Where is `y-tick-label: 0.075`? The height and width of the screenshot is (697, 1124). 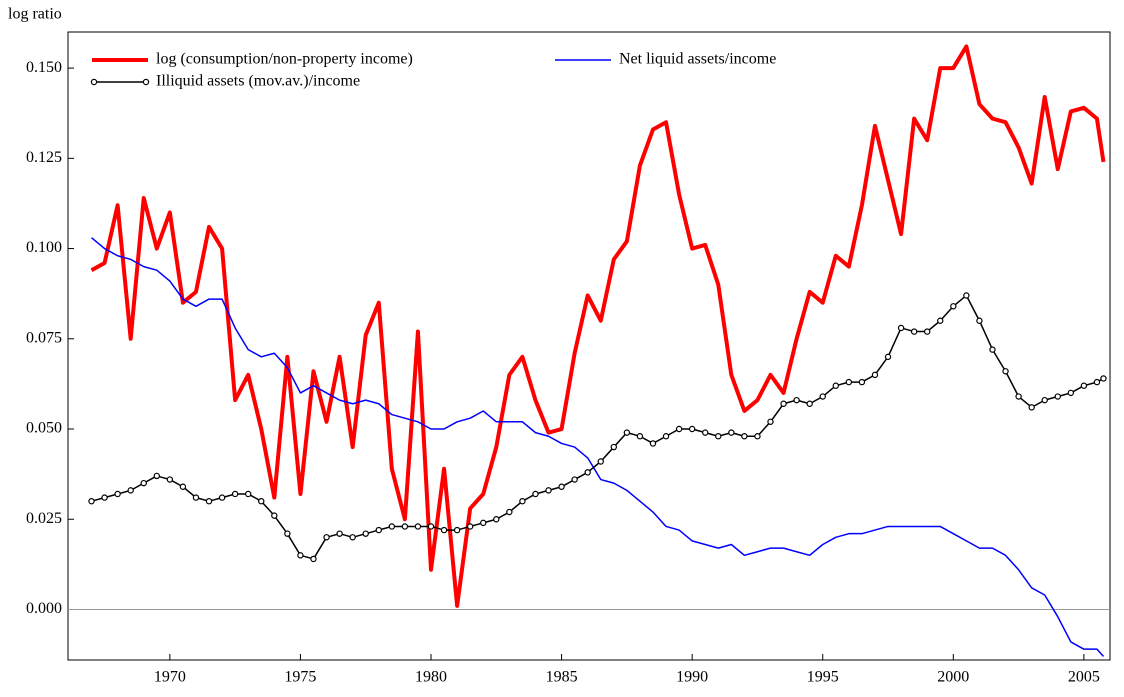
y-tick-label: 0.075 is located at coordinates (44, 337).